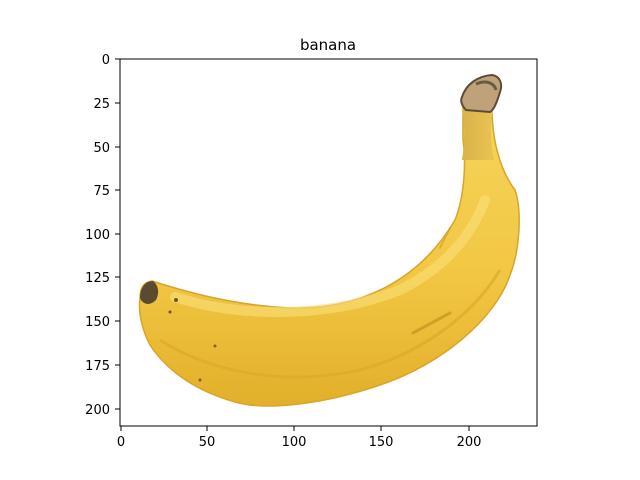 This screenshot has height=480, width=640. I want to click on y-tick-label: 175, so click(97, 366).